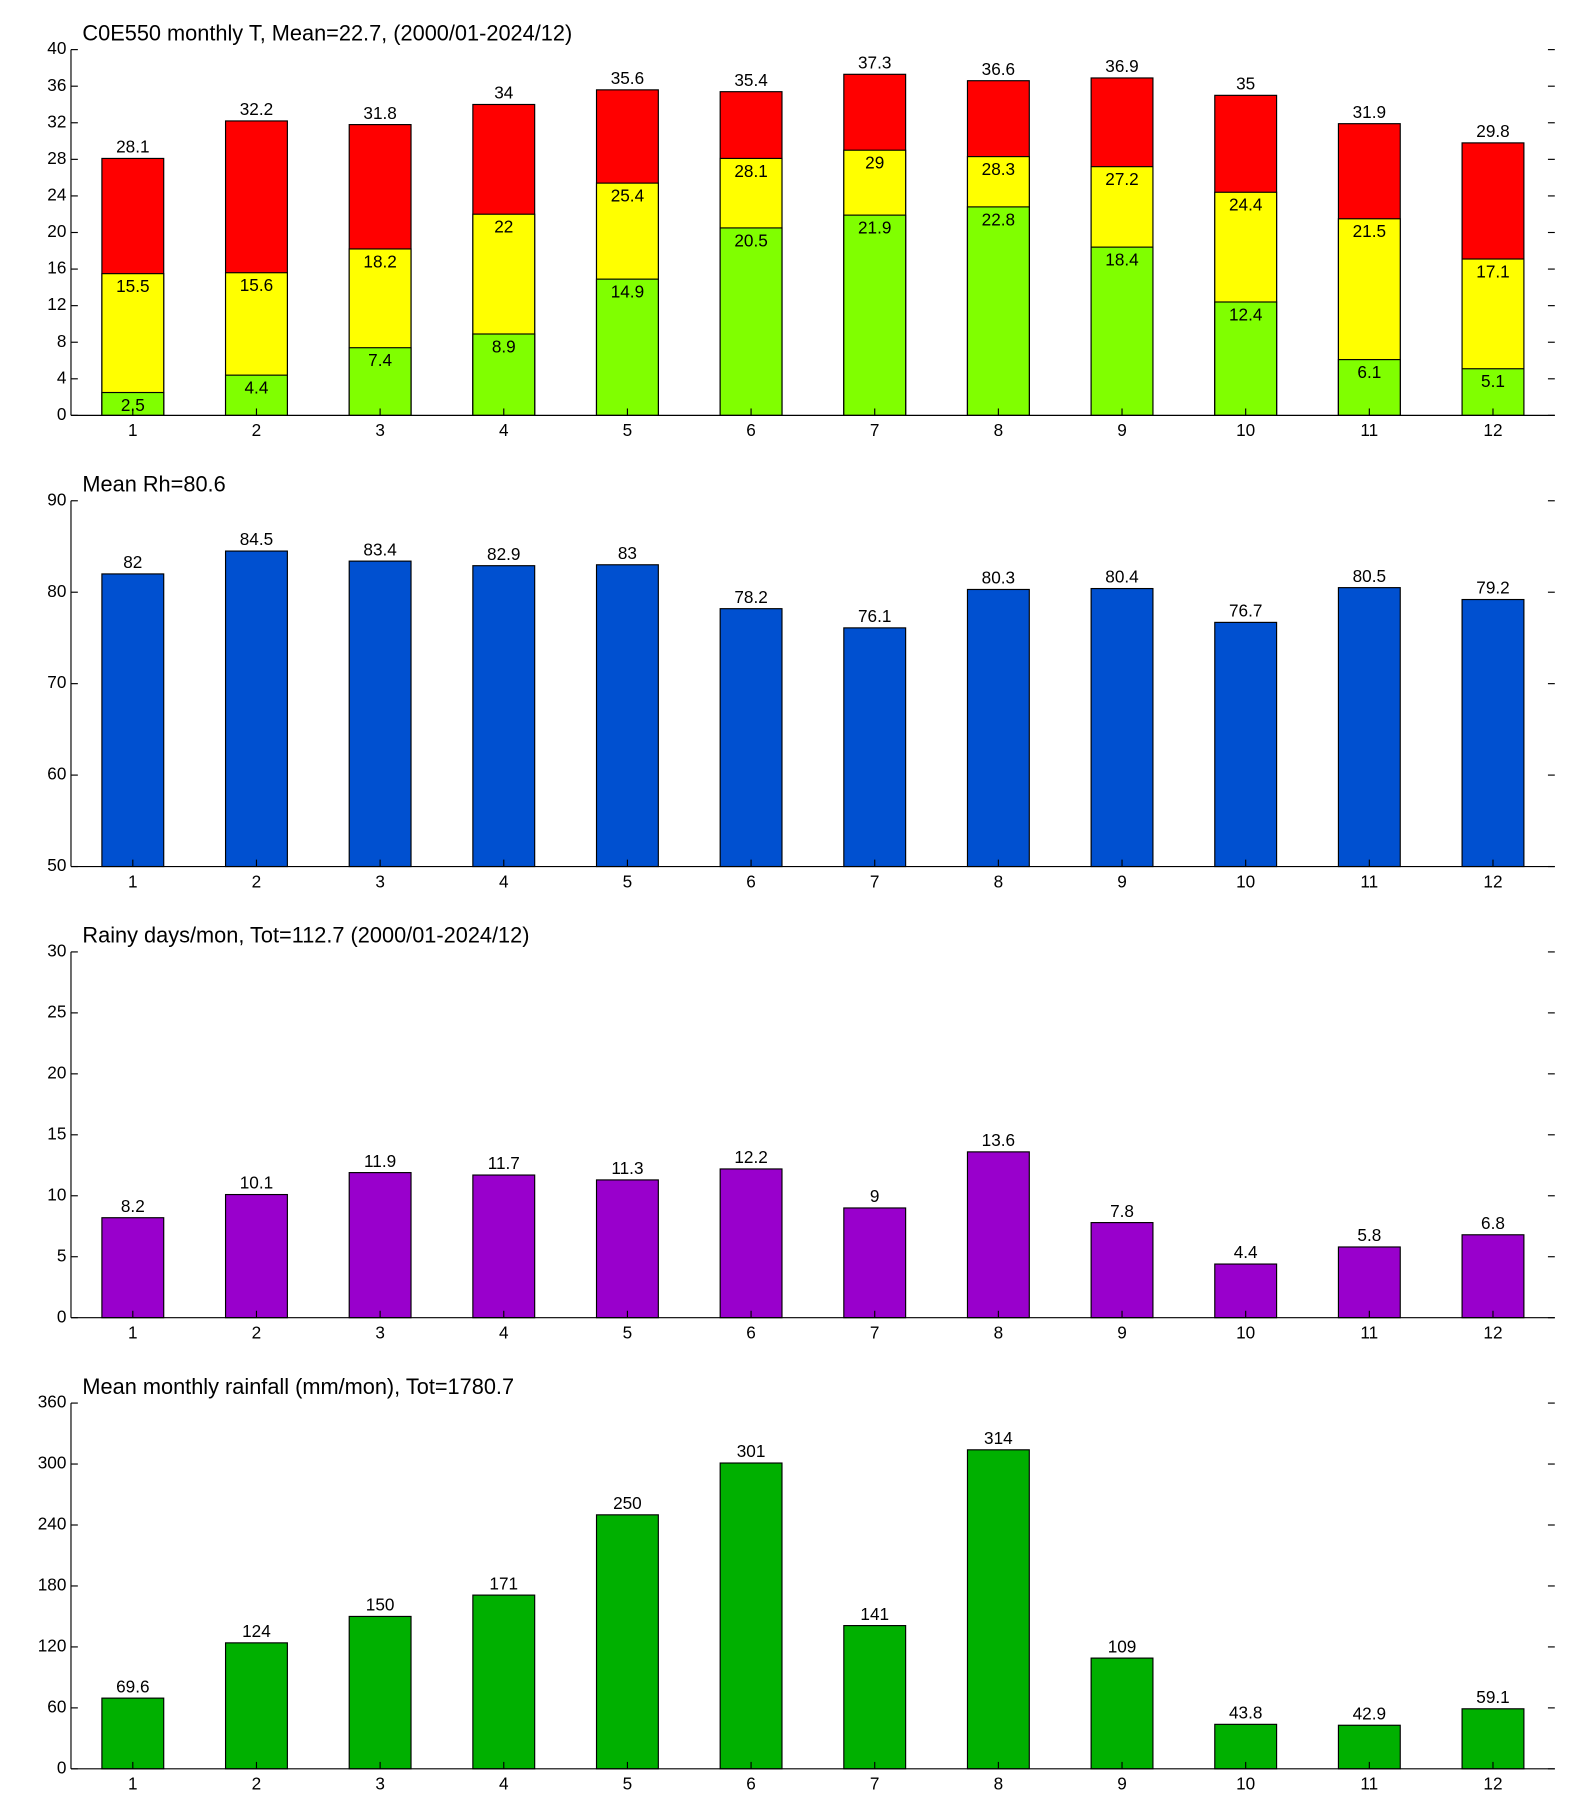 This screenshot has width=1580, height=1800. Describe the element at coordinates (750, 597) in the screenshot. I see `value-label: 78.2` at that location.